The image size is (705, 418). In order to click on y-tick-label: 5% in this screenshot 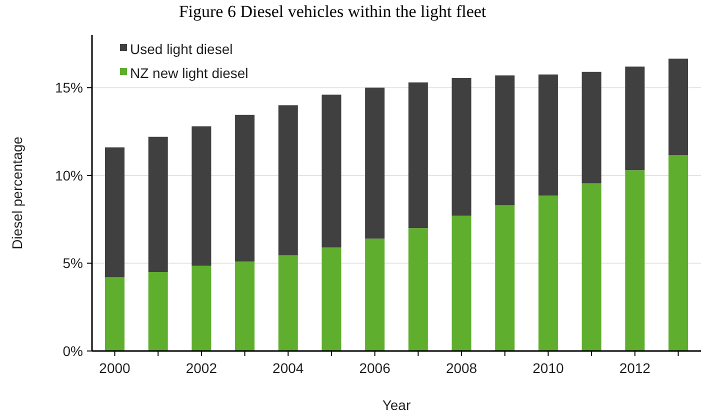, I will do `click(72, 263)`.